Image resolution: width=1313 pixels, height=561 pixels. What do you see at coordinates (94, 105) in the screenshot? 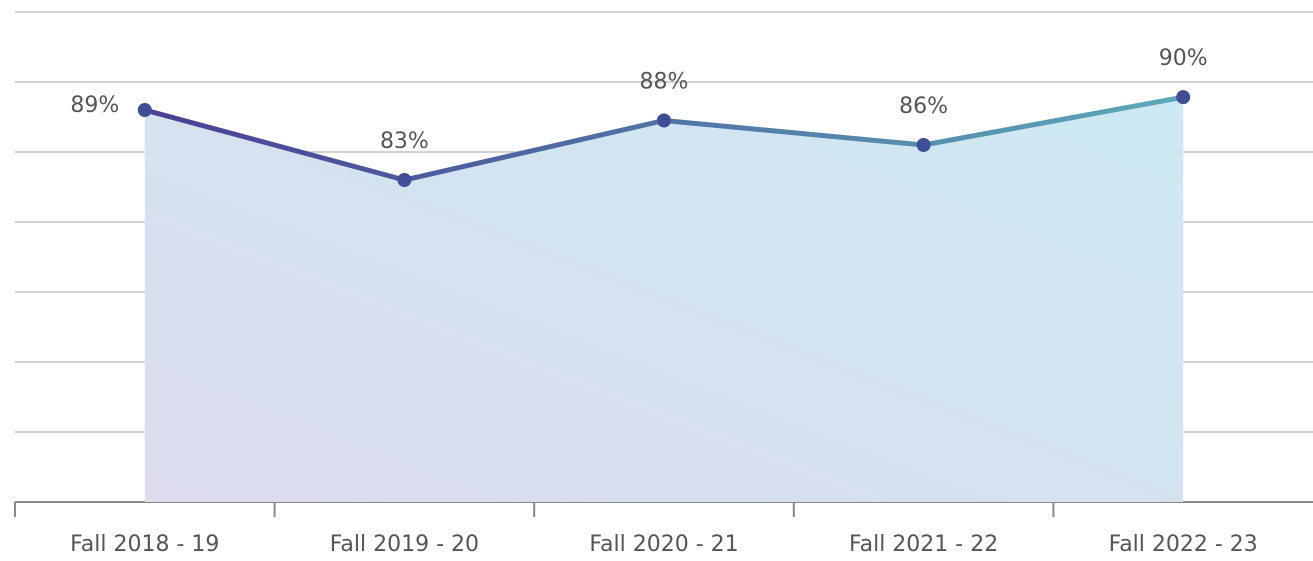
I see `data-label: 89%` at bounding box center [94, 105].